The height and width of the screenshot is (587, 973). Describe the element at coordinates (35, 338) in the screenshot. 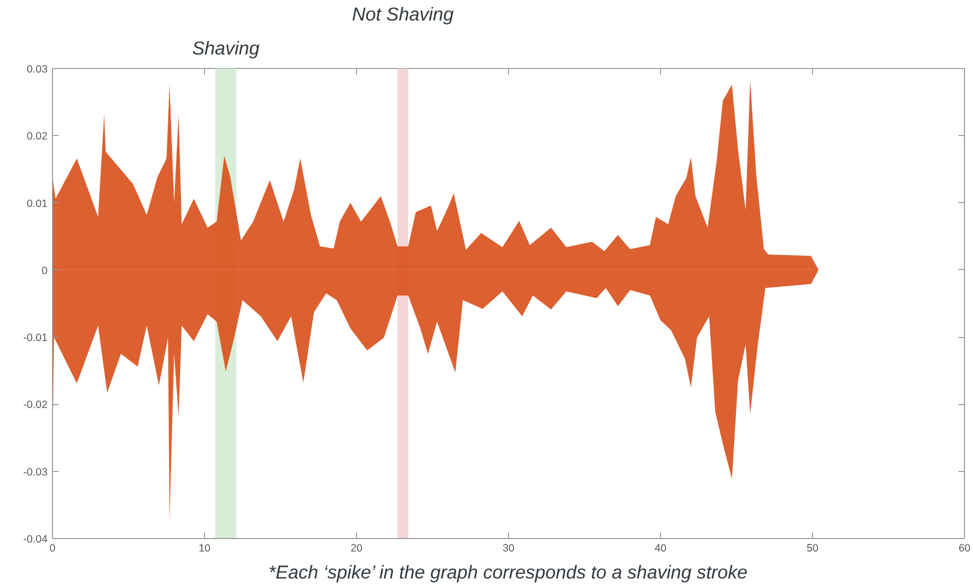

I see `y-tick-label: -0.01` at that location.